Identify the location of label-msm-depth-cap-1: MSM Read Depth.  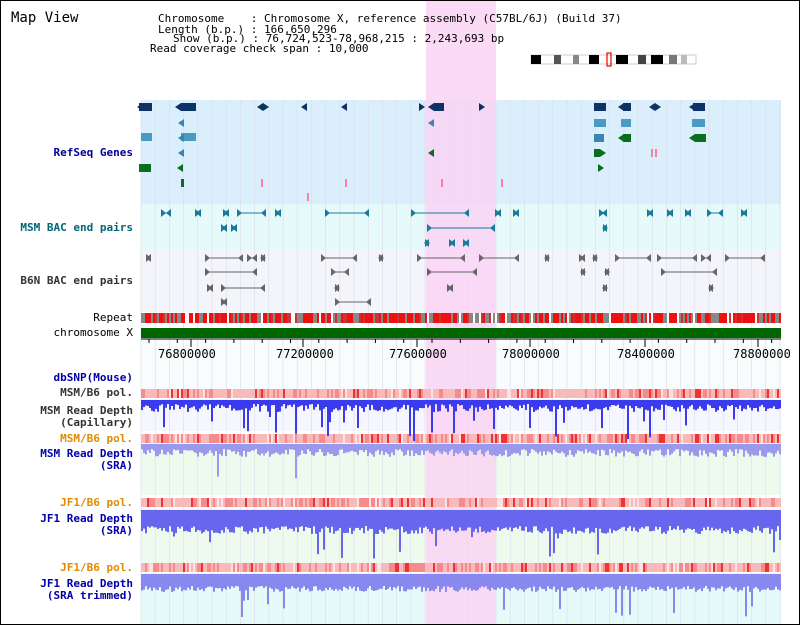
(86, 410).